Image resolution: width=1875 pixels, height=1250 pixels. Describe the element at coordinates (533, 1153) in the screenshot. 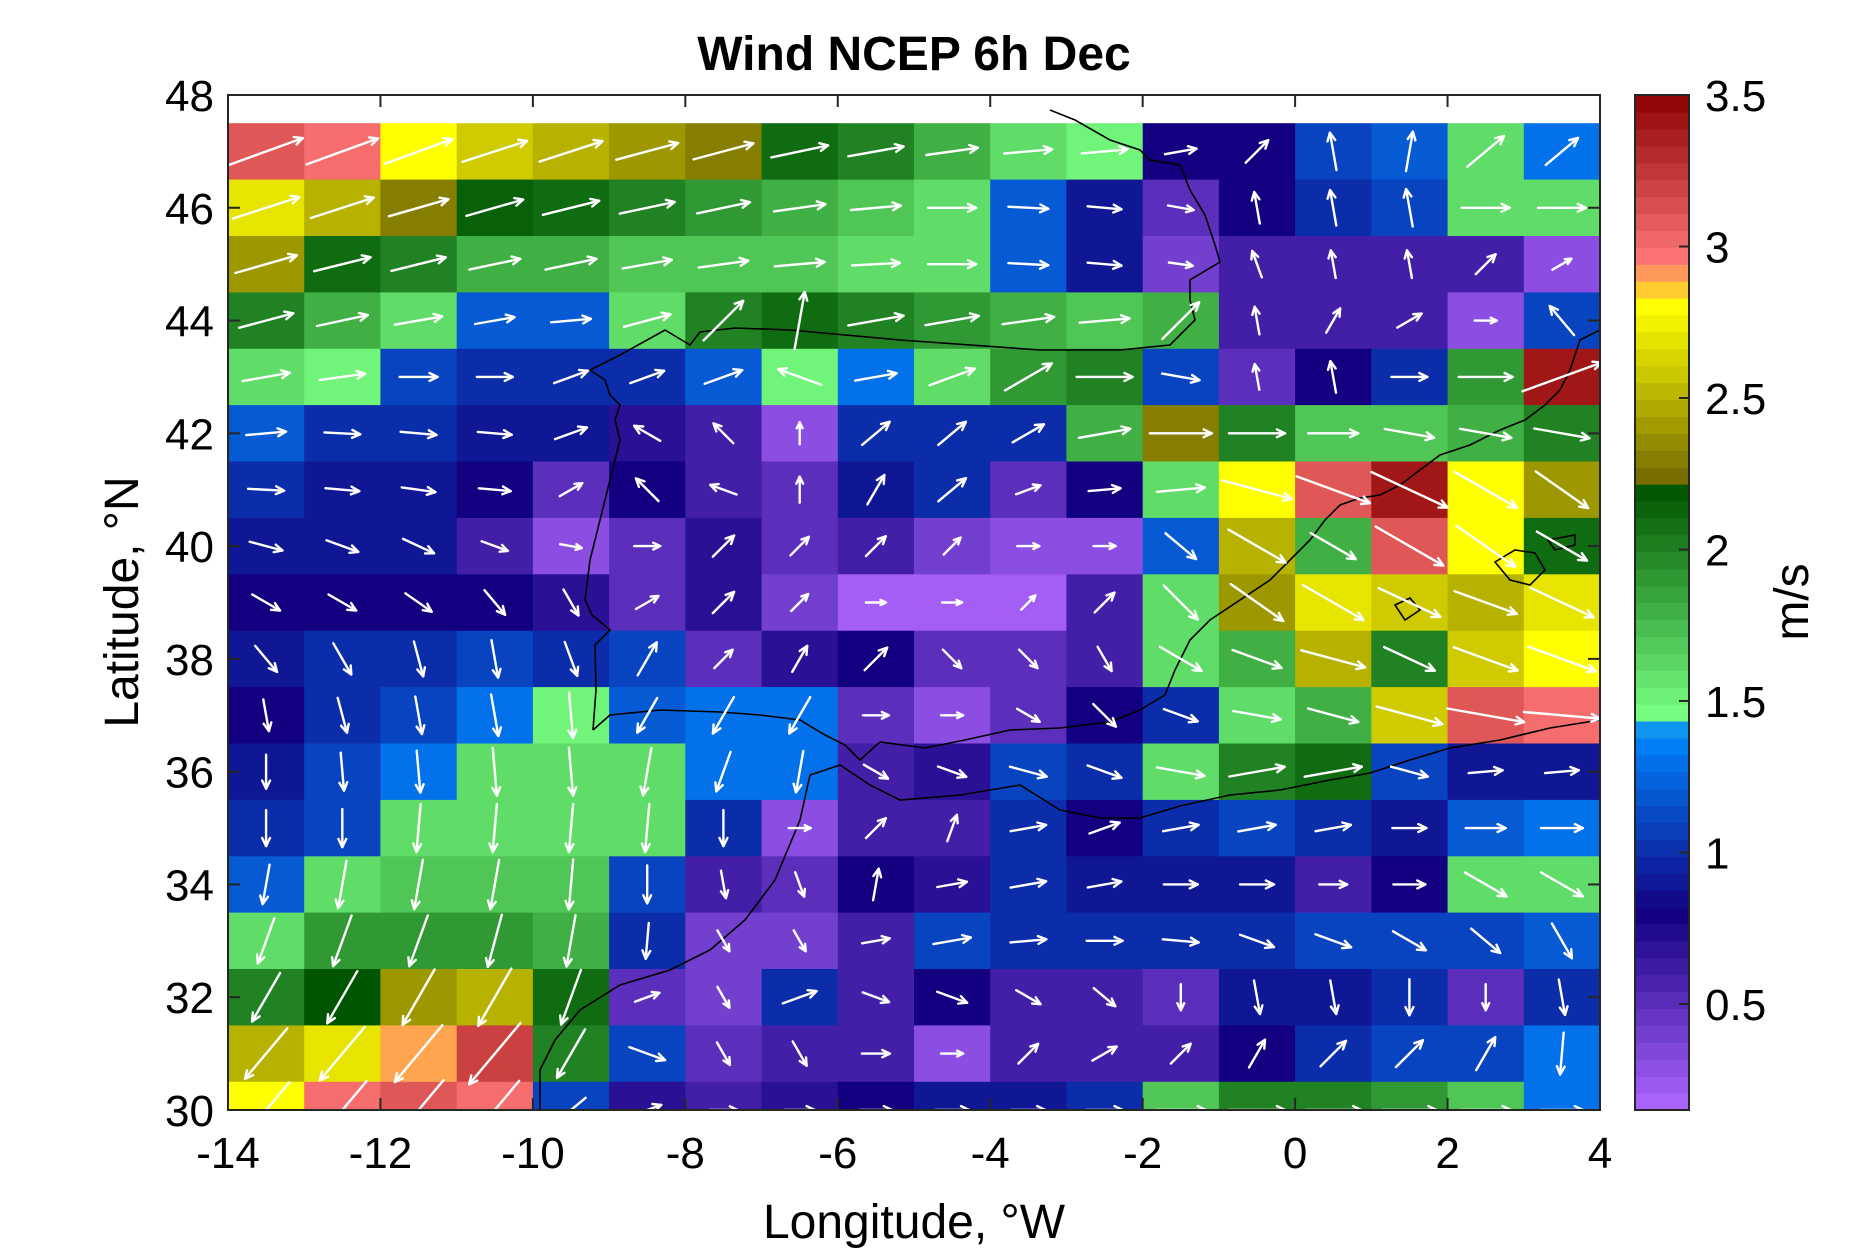

I see `x-tick-label: -10` at that location.